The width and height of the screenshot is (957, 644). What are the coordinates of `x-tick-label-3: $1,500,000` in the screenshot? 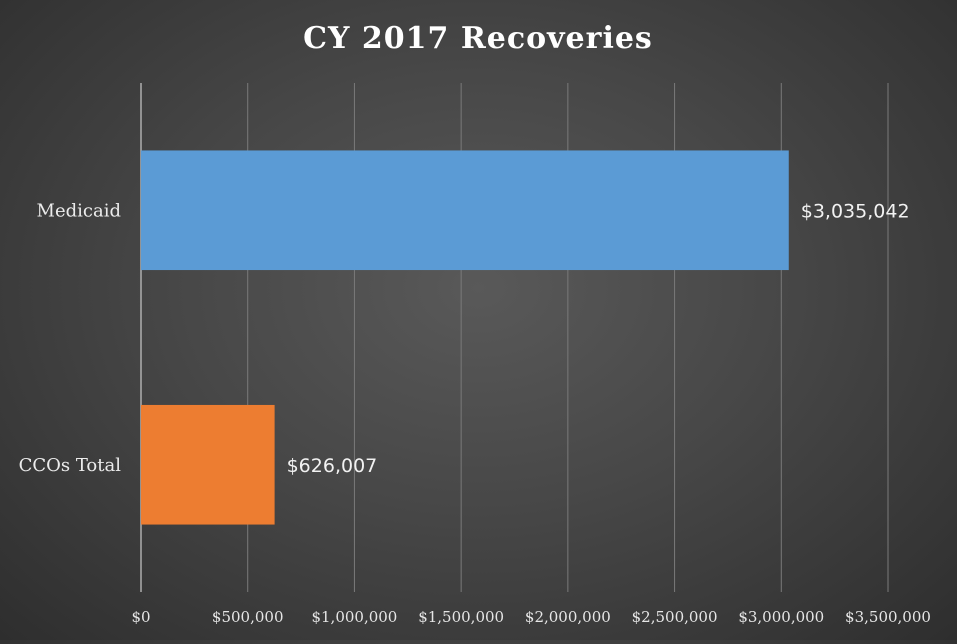 It's located at (461, 617).